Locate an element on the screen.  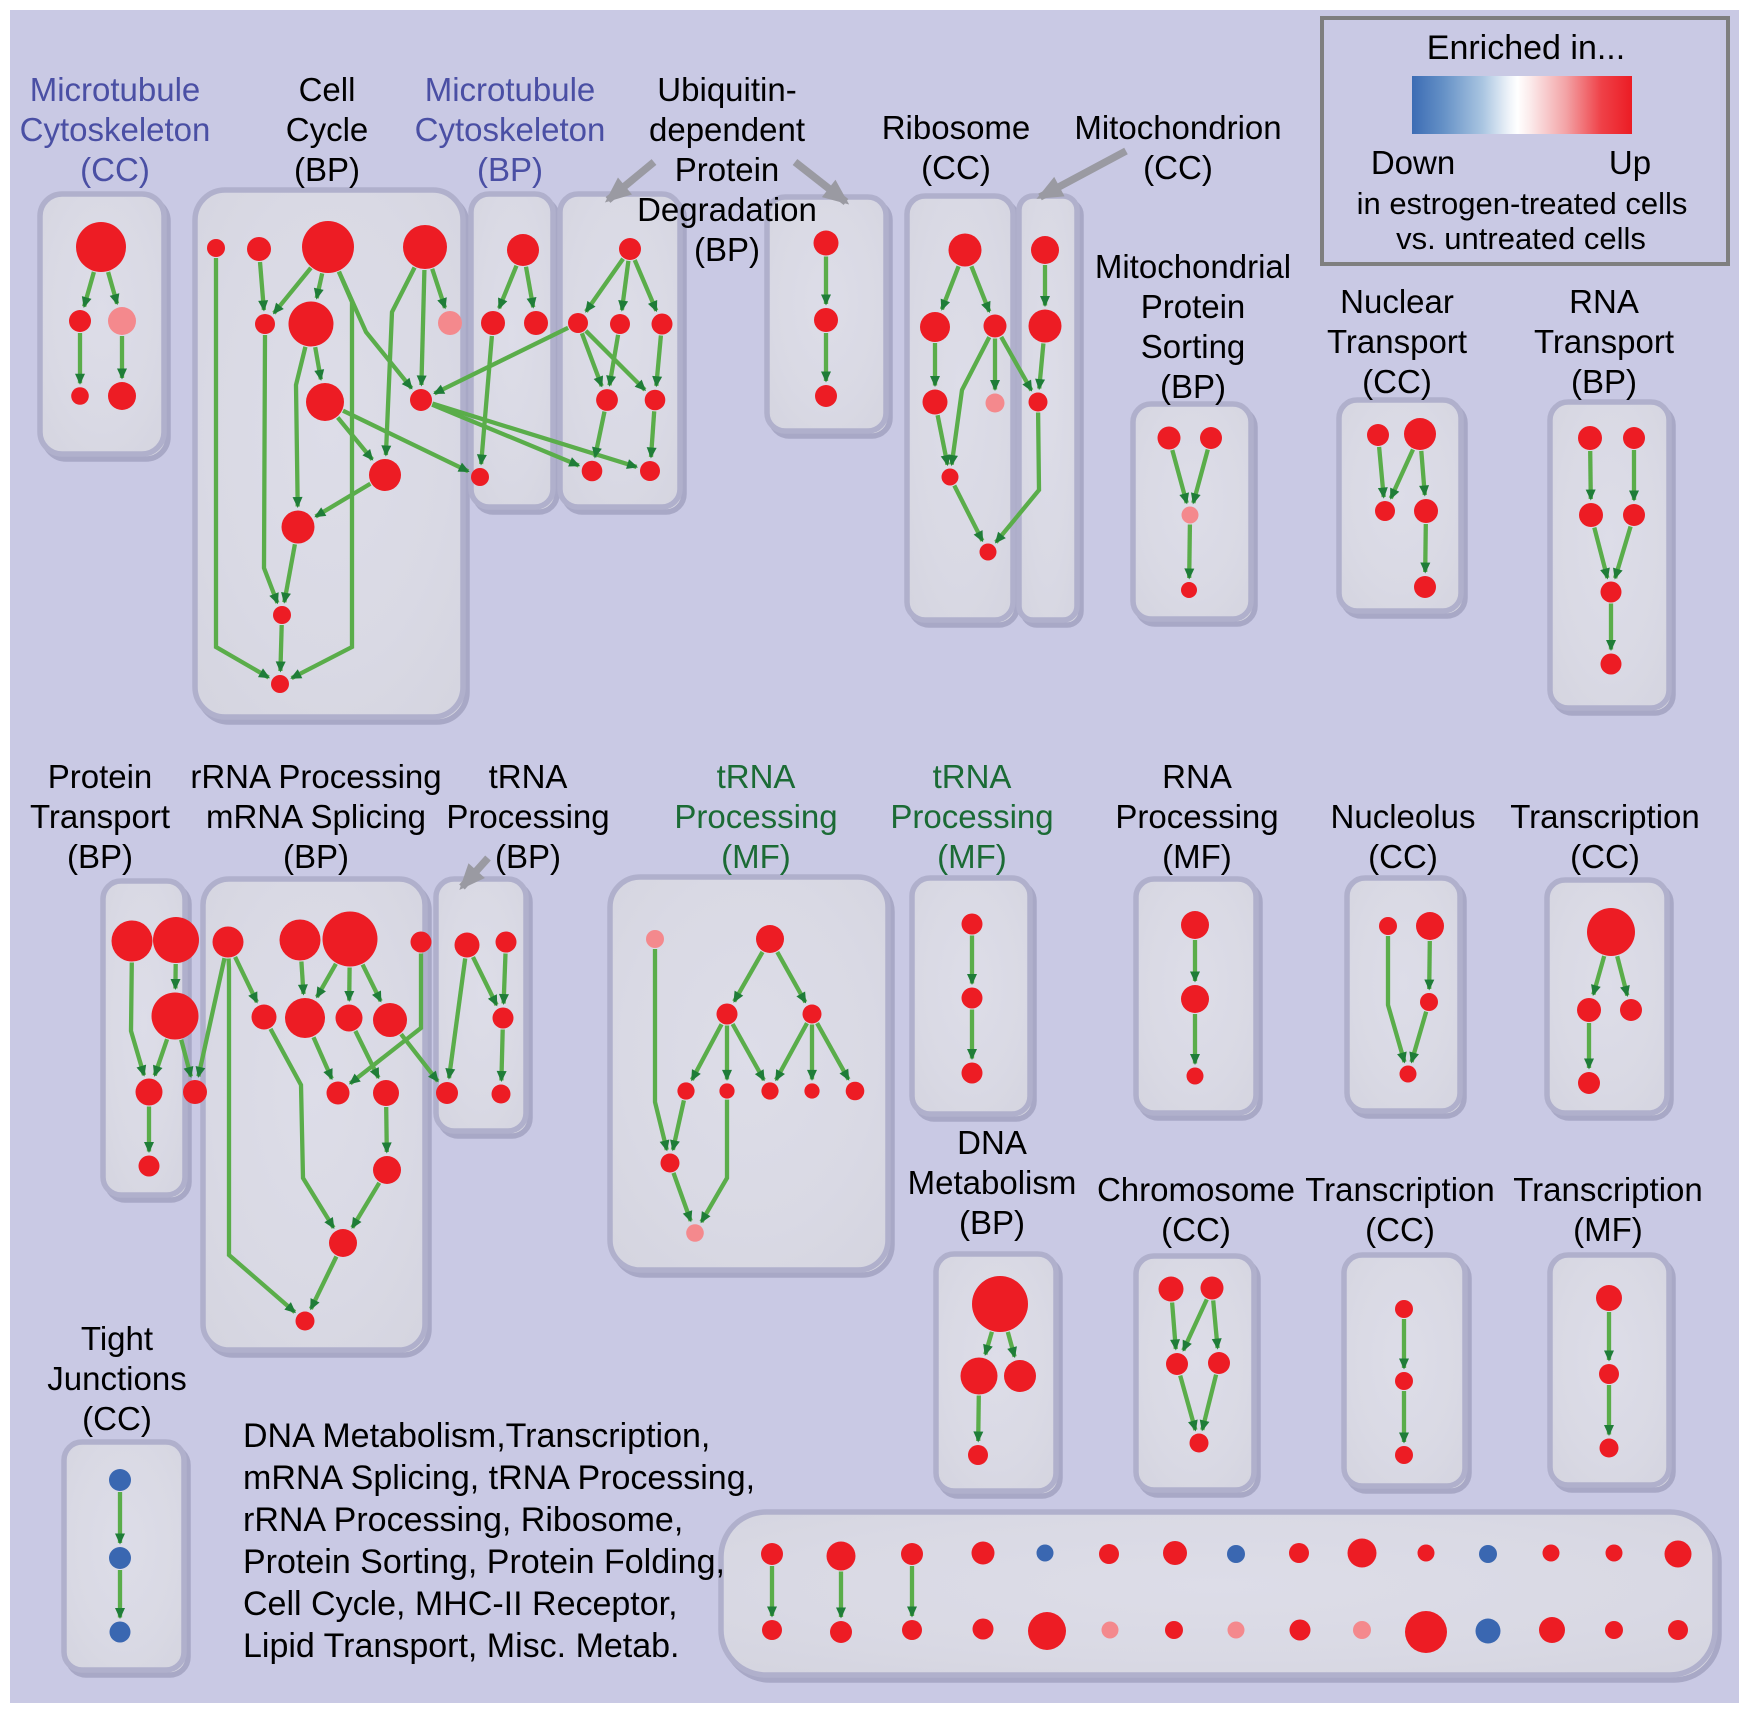
svg-text: in estrogen-treated cells is located at coordinates (1522, 203).